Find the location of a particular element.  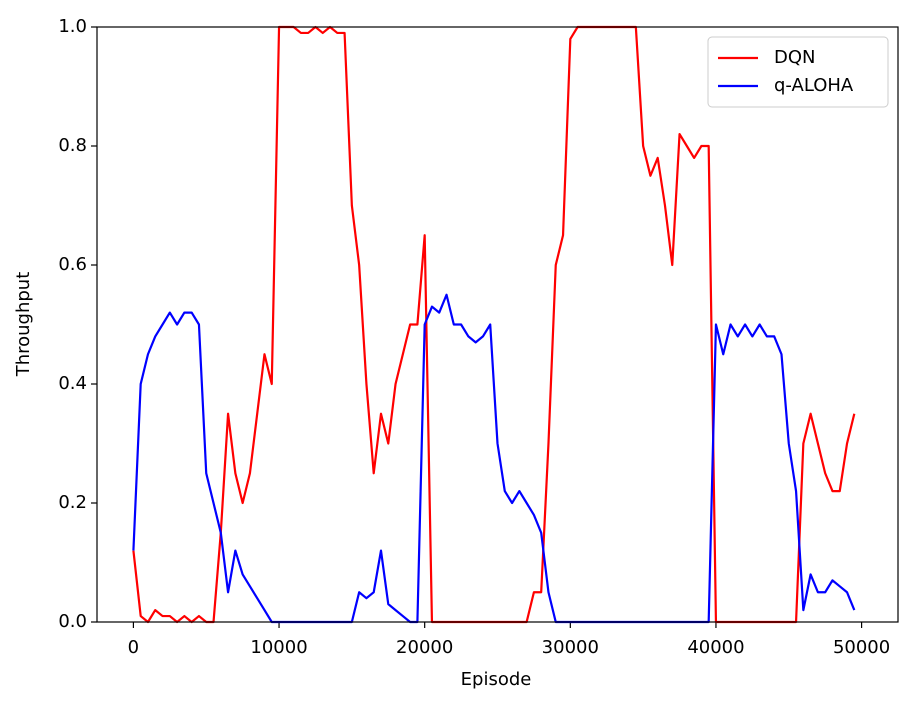

y-tick-label: 0.8 is located at coordinates (72, 145).